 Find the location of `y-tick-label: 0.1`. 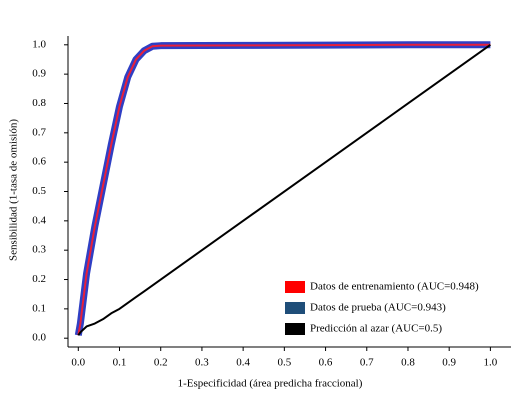

y-tick-label: 0.1 is located at coordinates (39, 308).